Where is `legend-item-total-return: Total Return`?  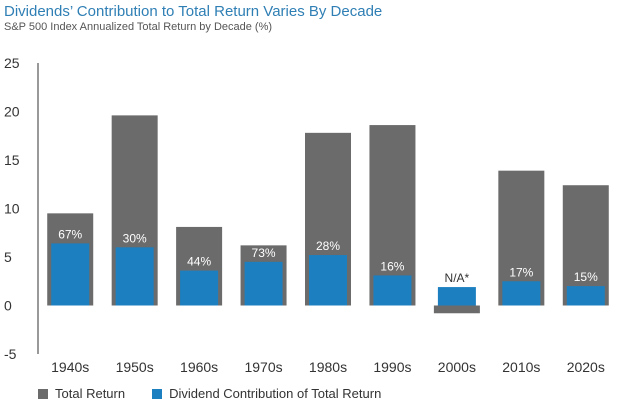
legend-item-total-return: Total Return is located at coordinates (81, 393).